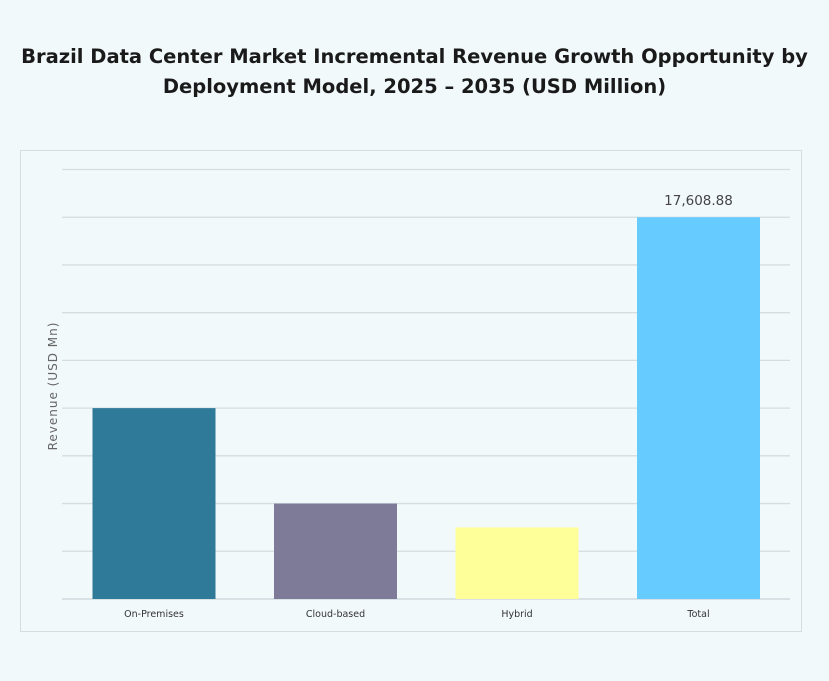  What do you see at coordinates (154, 614) in the screenshot?
I see `x-tick-label: On-Premises` at bounding box center [154, 614].